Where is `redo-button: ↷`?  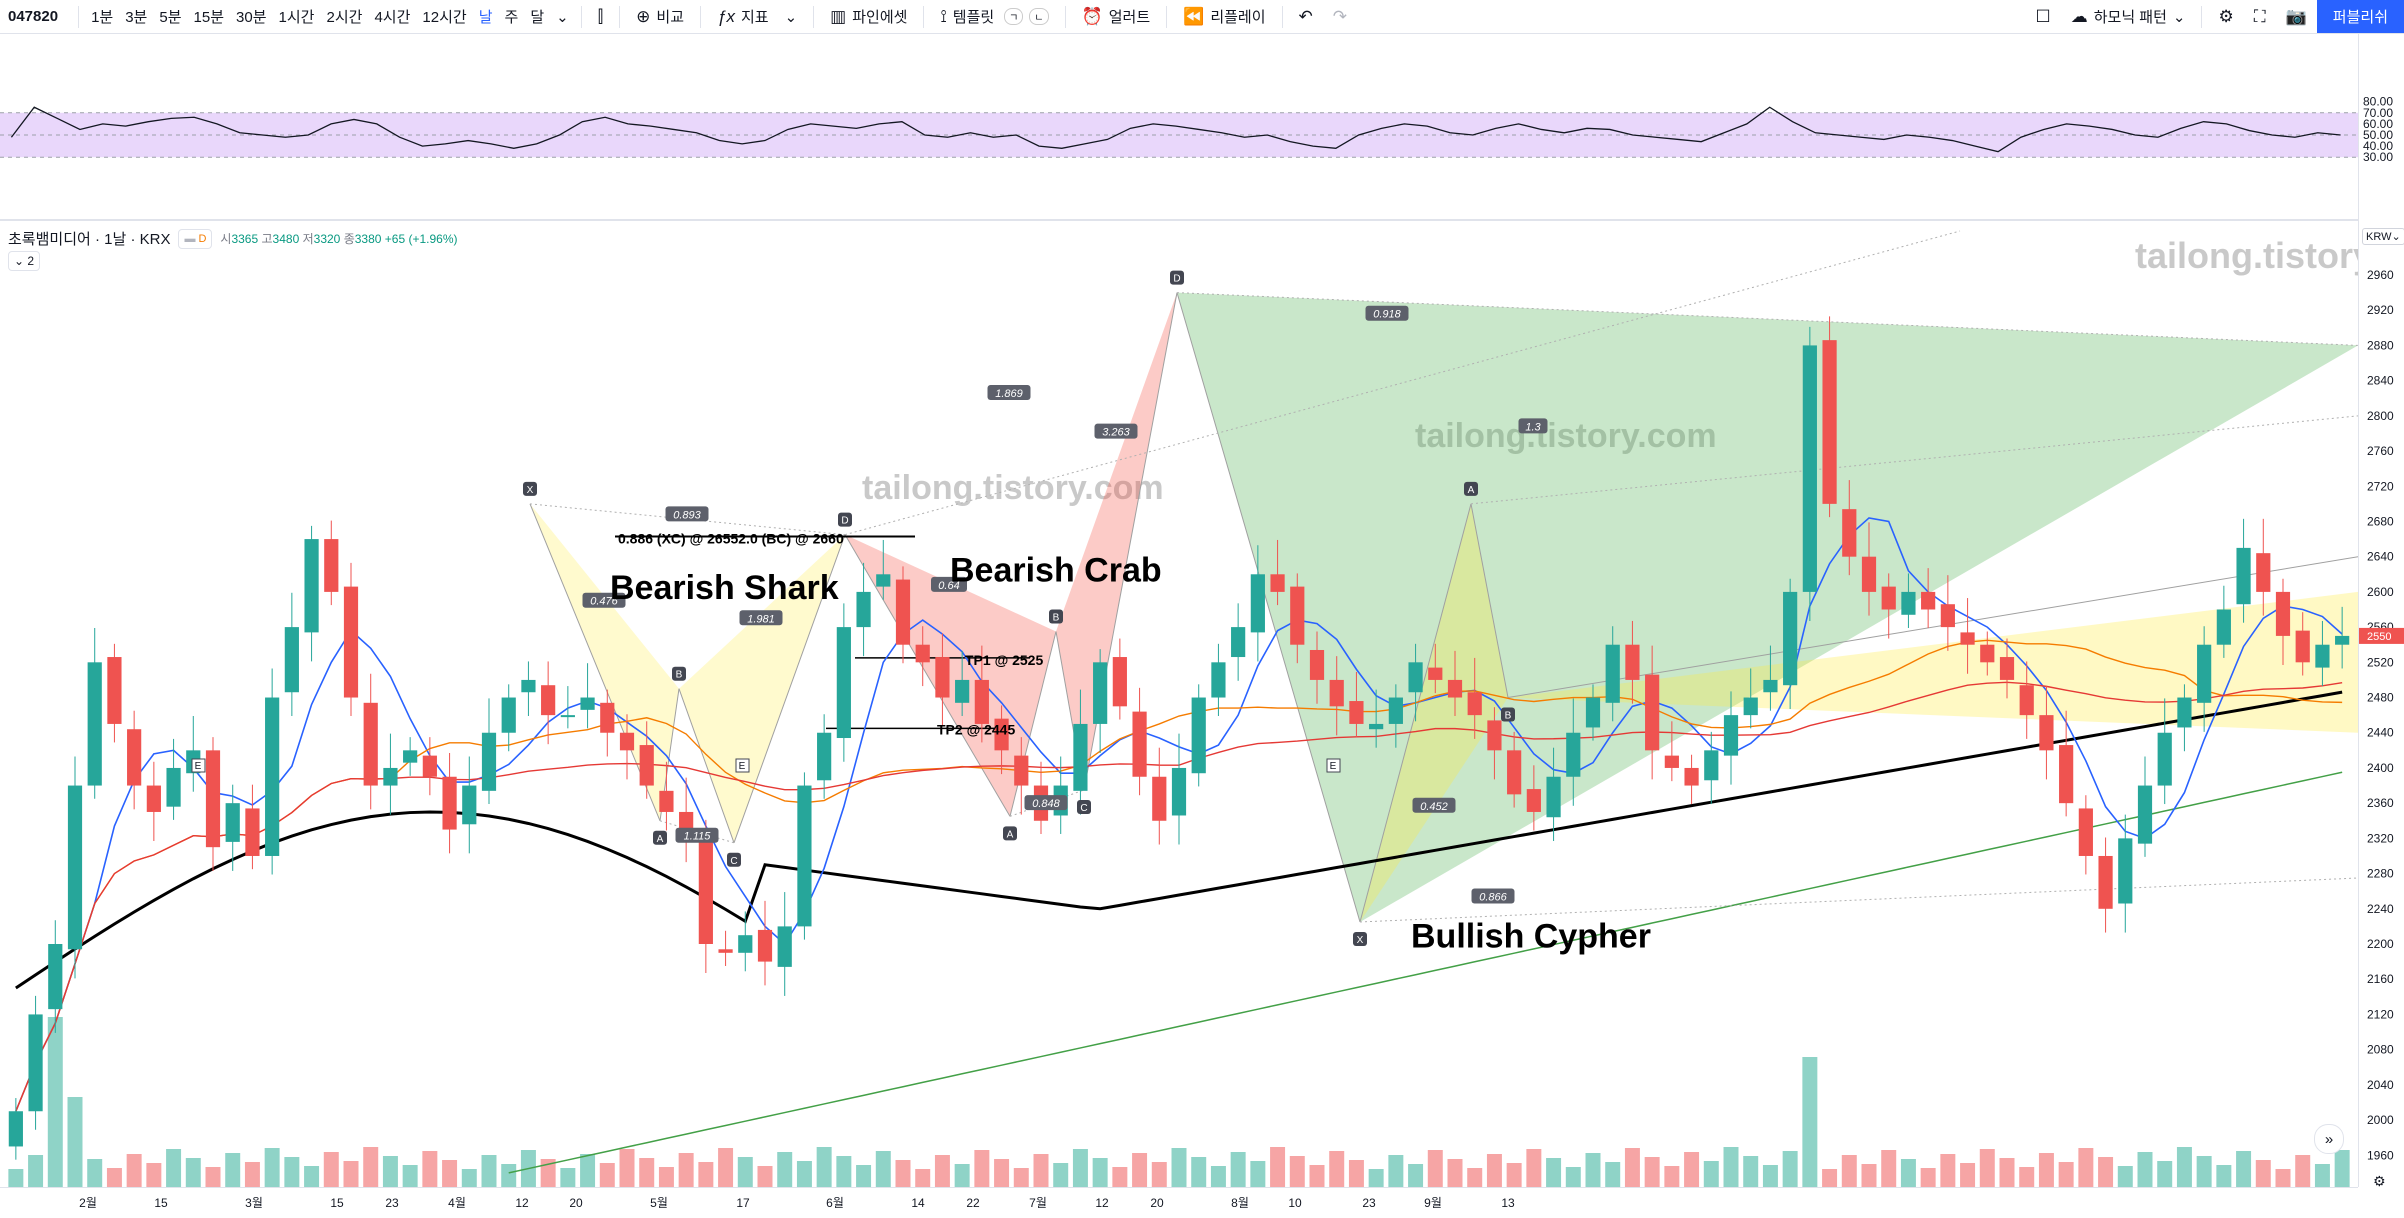 redo-button: ↷ is located at coordinates (1340, 17).